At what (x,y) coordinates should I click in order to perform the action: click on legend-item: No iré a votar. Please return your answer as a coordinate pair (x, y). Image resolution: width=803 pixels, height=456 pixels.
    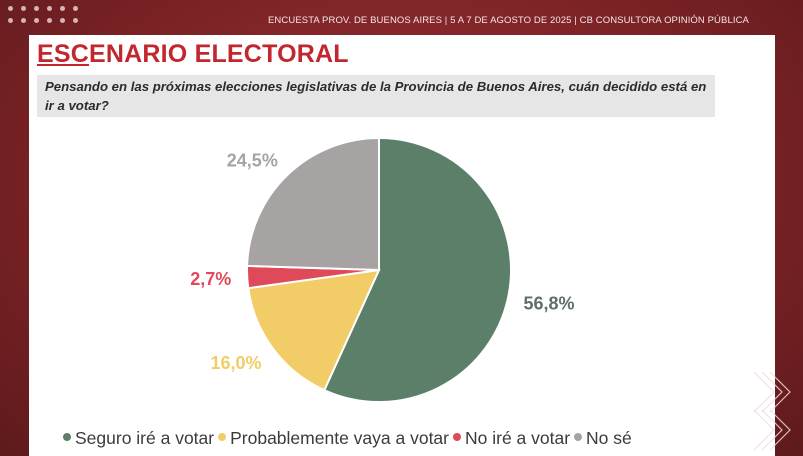
    Looking at the image, I should click on (511, 438).